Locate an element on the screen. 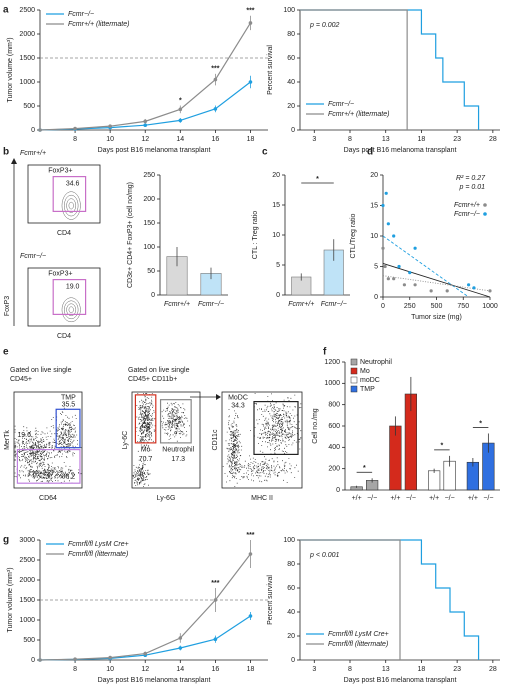 The height and width of the screenshot is (685, 508). gate-label: TMP is located at coordinates (68, 398).